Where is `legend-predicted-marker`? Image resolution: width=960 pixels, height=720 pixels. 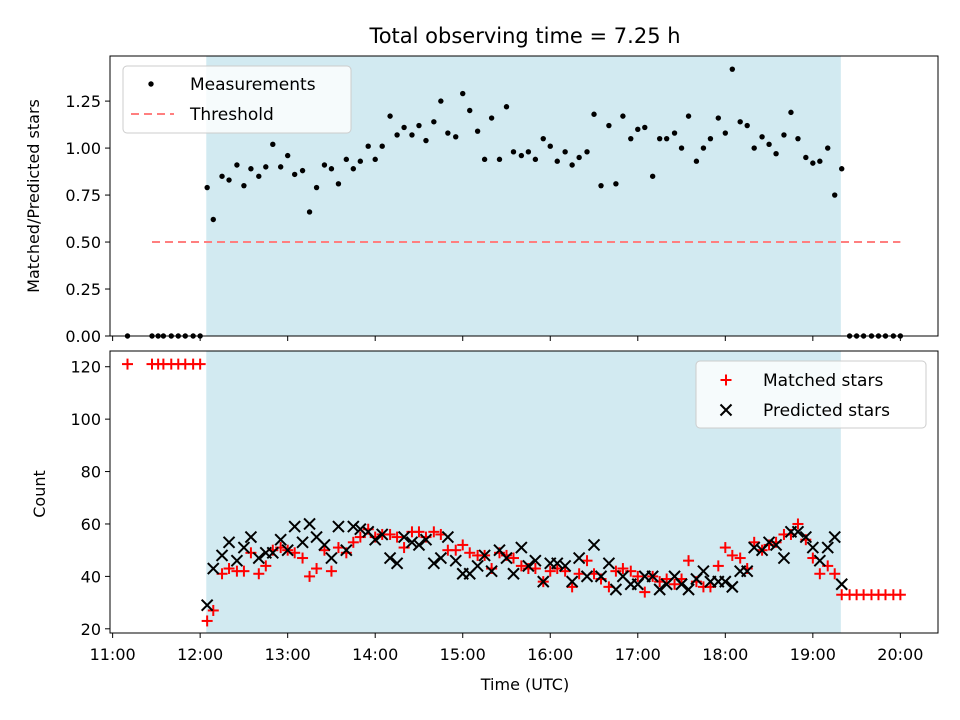
legend-predicted-marker is located at coordinates (726, 410).